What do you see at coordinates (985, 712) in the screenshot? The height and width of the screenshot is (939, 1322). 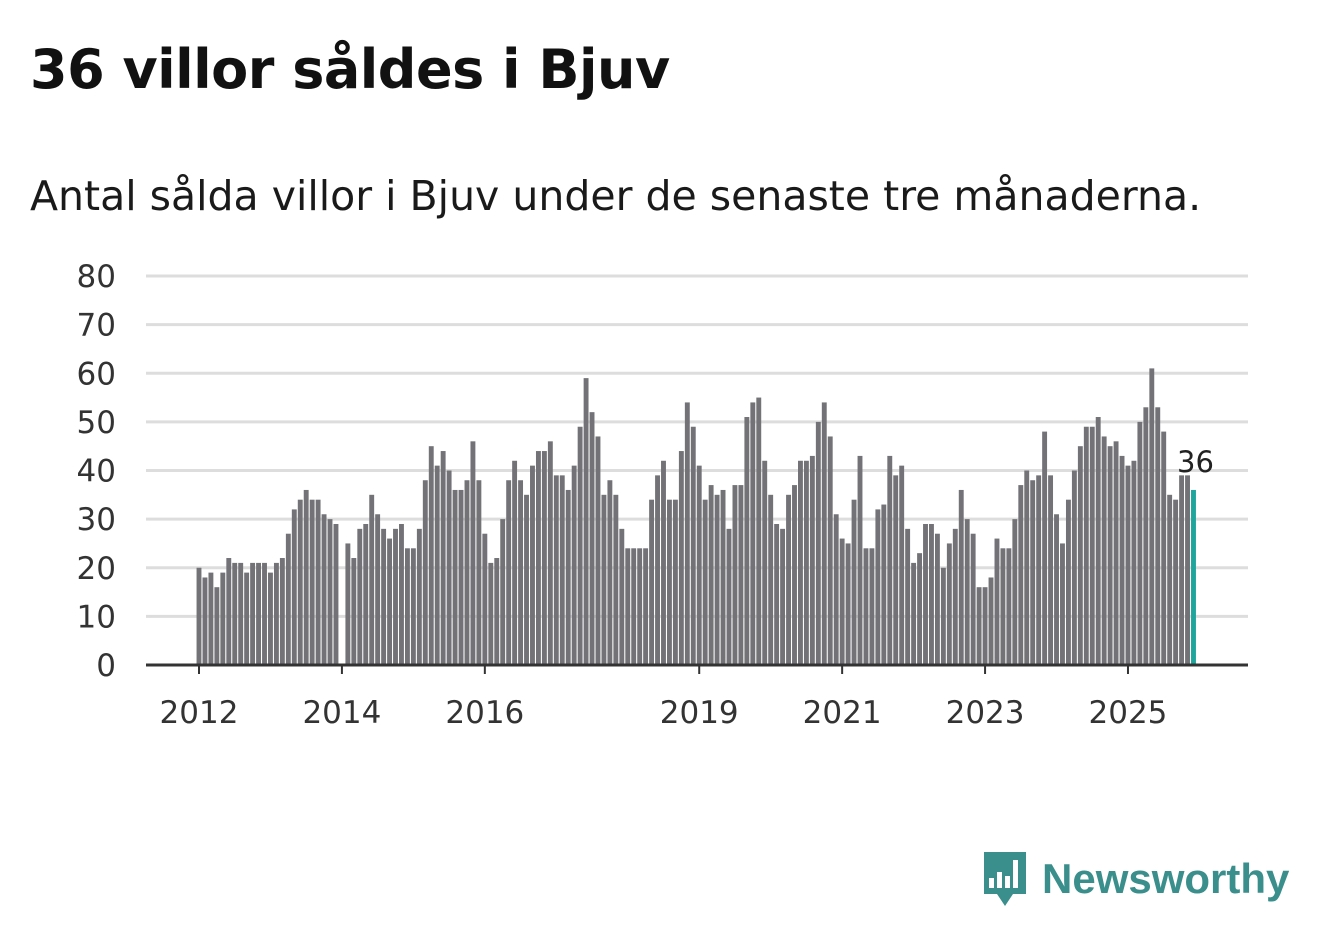 I see `x-tick-label-2023: 2023` at bounding box center [985, 712].